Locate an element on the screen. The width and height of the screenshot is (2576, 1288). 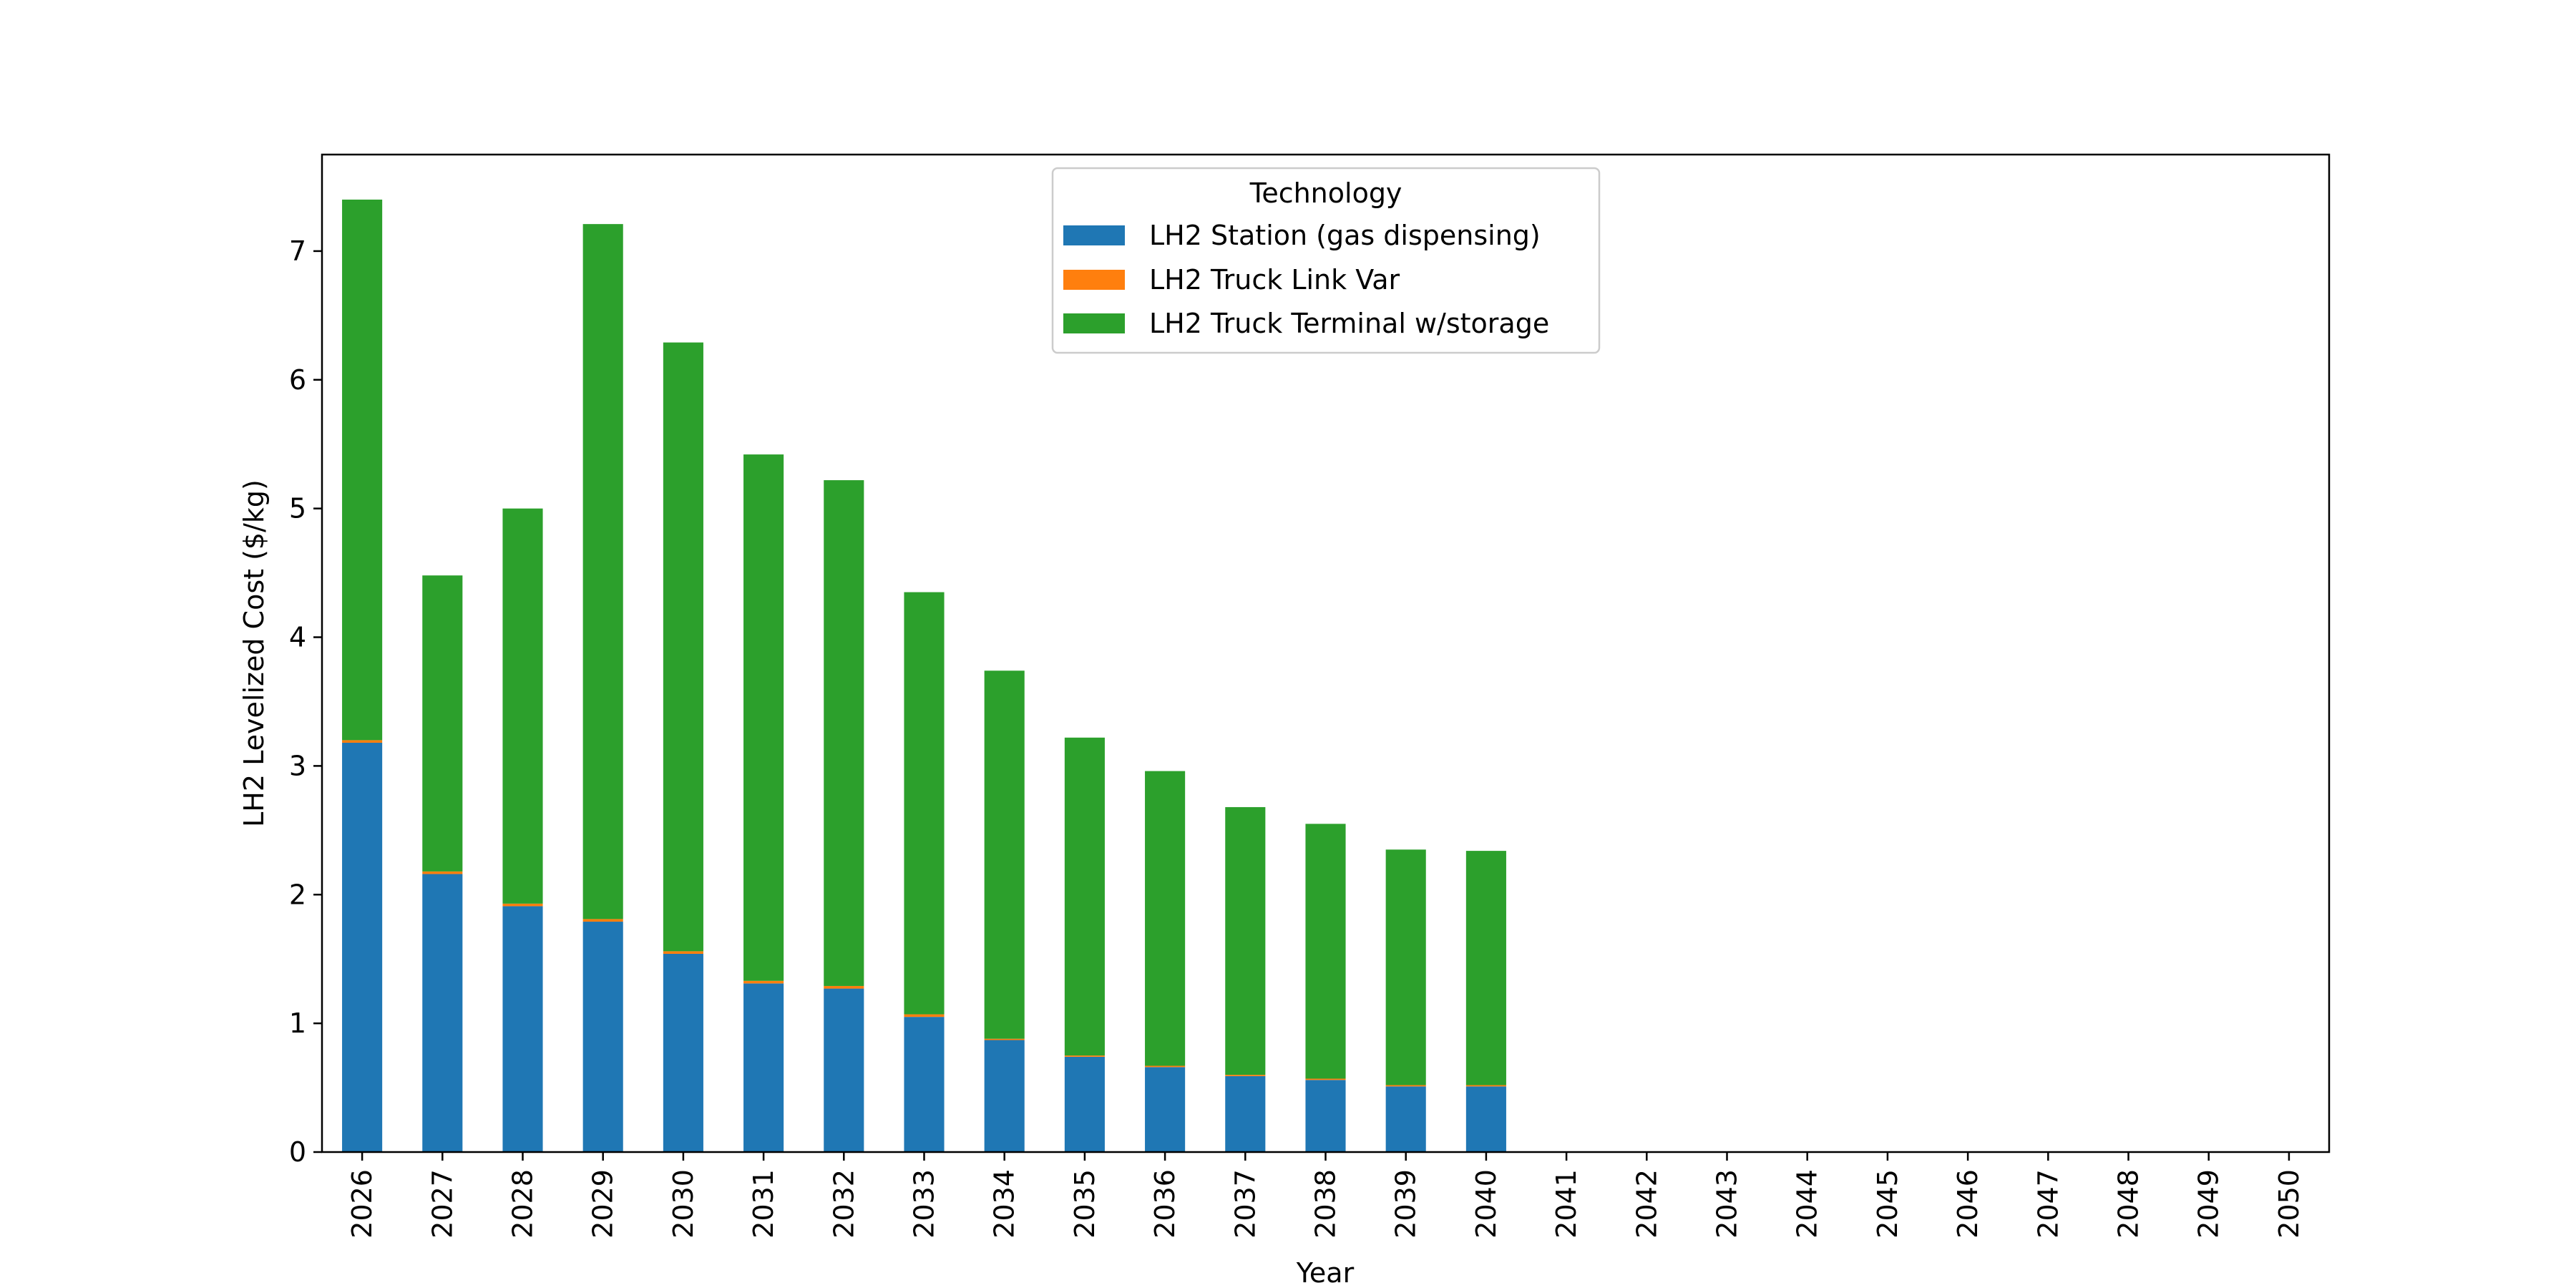
y-tick-label: 3 is located at coordinates (297, 765).